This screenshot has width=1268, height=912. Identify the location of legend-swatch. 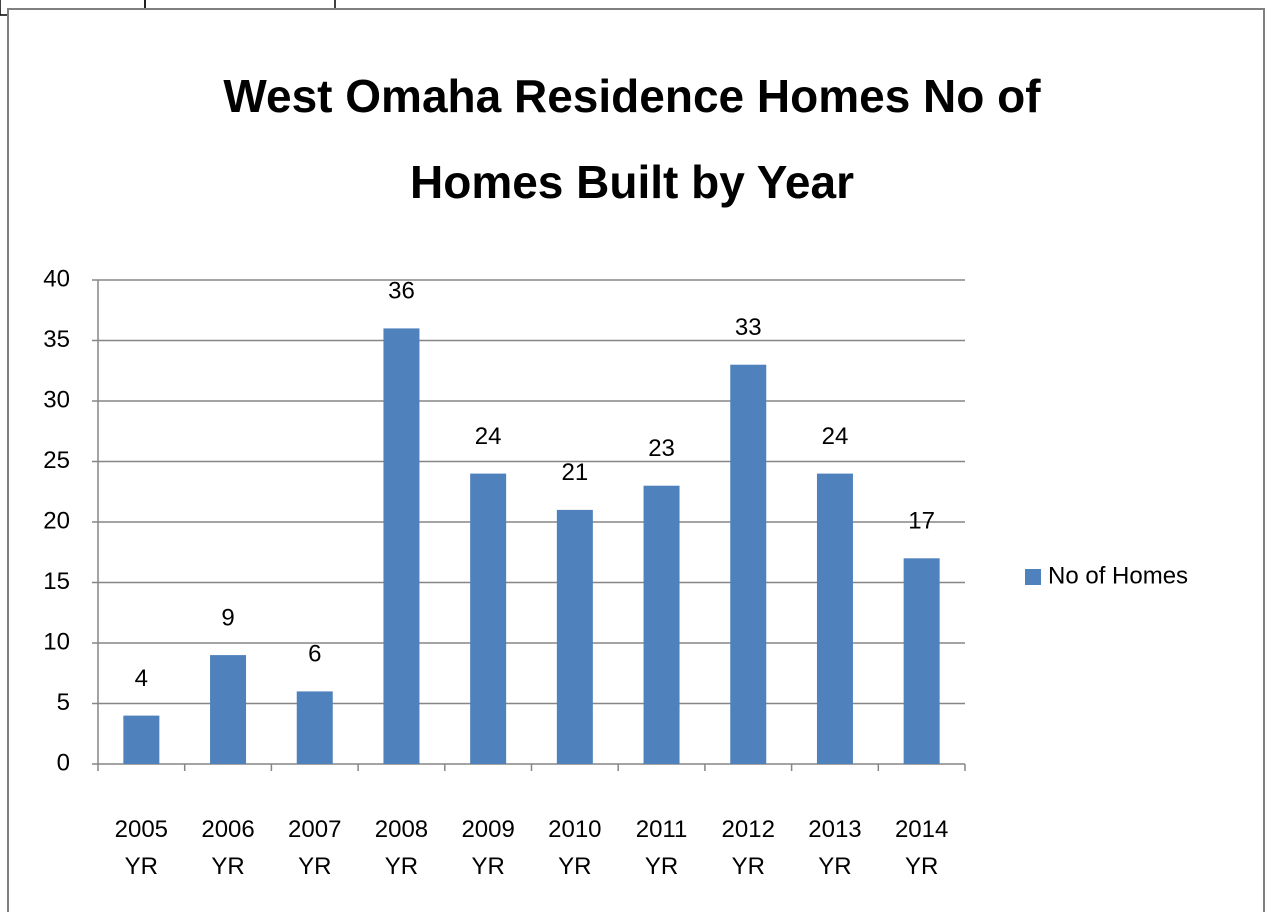
(1033, 577).